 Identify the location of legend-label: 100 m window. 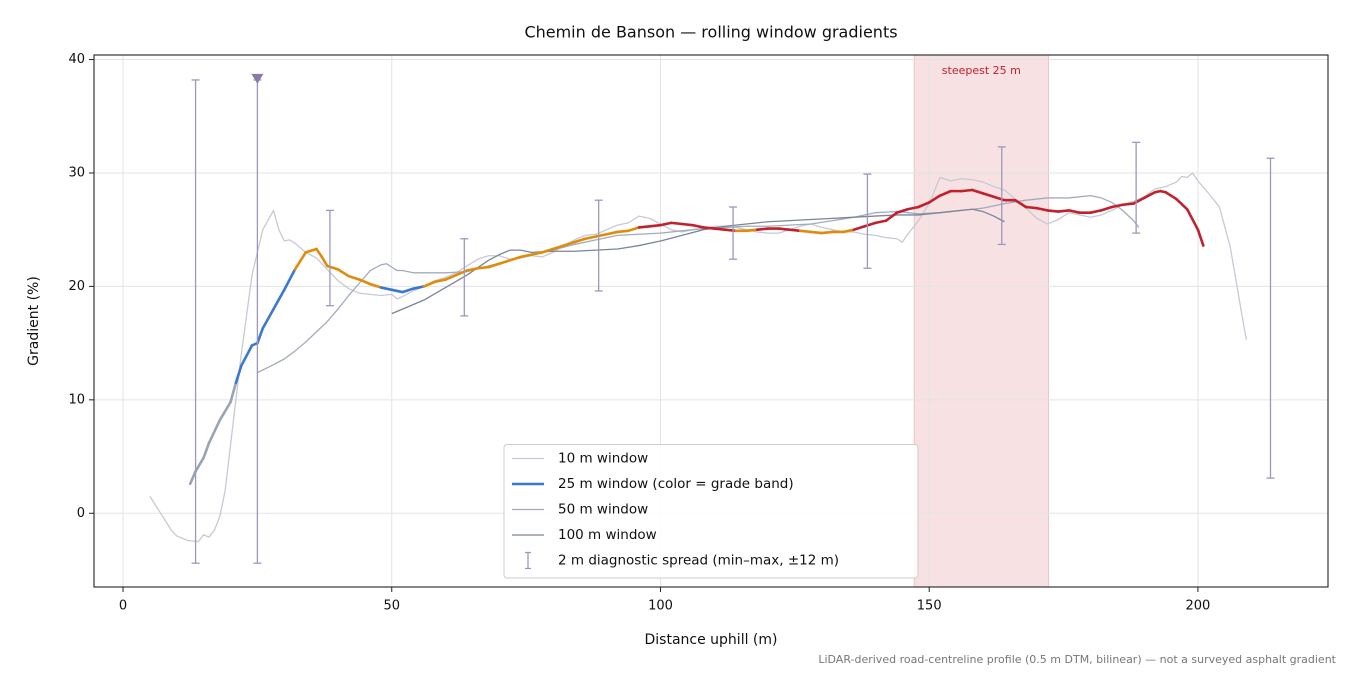
(607, 535).